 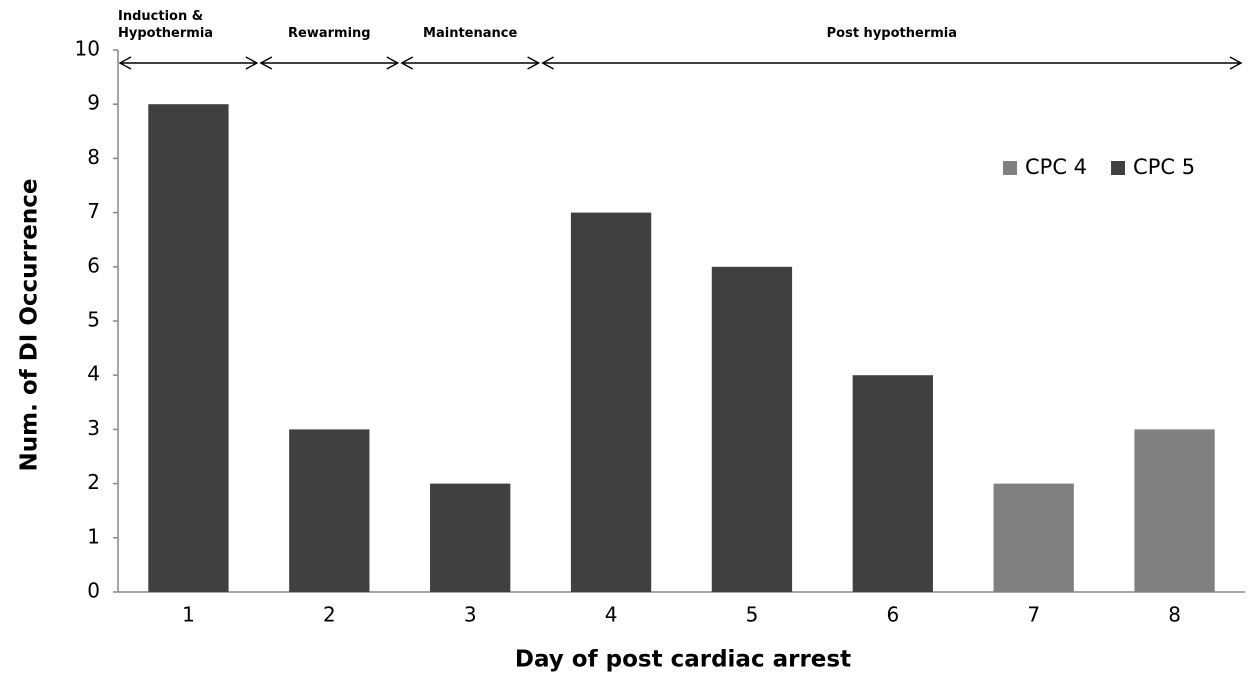 What do you see at coordinates (1033, 615) in the screenshot?
I see `x-tick-label: 7` at bounding box center [1033, 615].